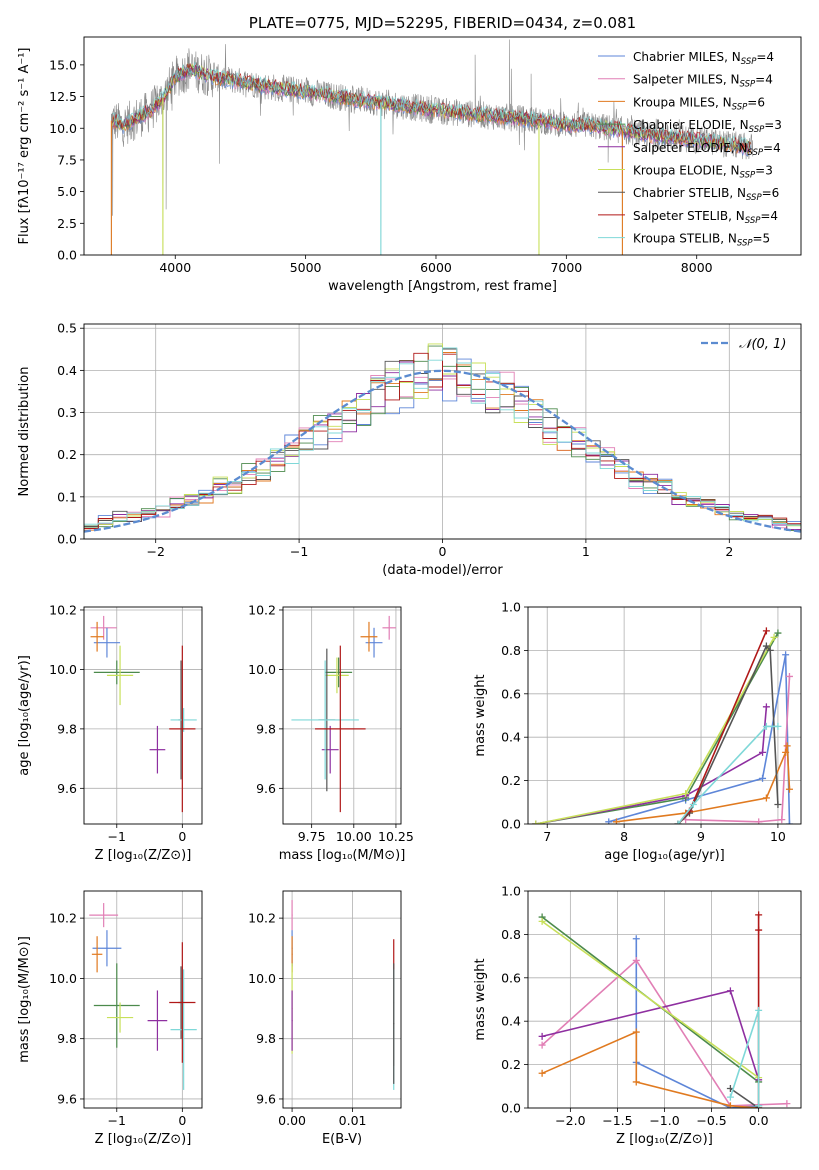 The height and width of the screenshot is (1170, 819). I want to click on x-tick-label: 1, so click(586, 551).